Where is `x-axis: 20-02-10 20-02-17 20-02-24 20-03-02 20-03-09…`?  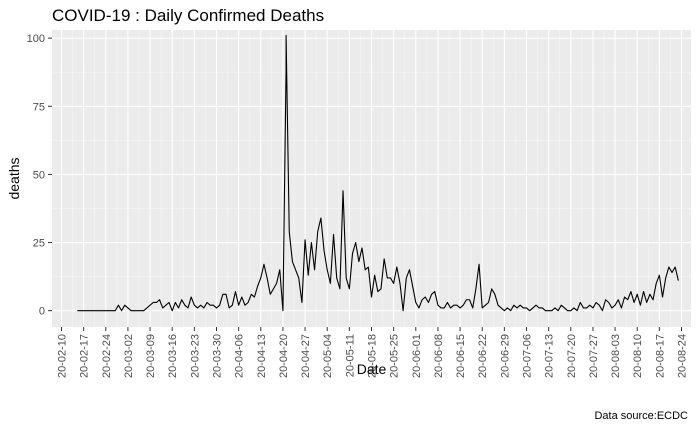 x-axis: 20-02-10 20-02-17 20-02-24 20-03-02 20-03-09… is located at coordinates (372, 352).